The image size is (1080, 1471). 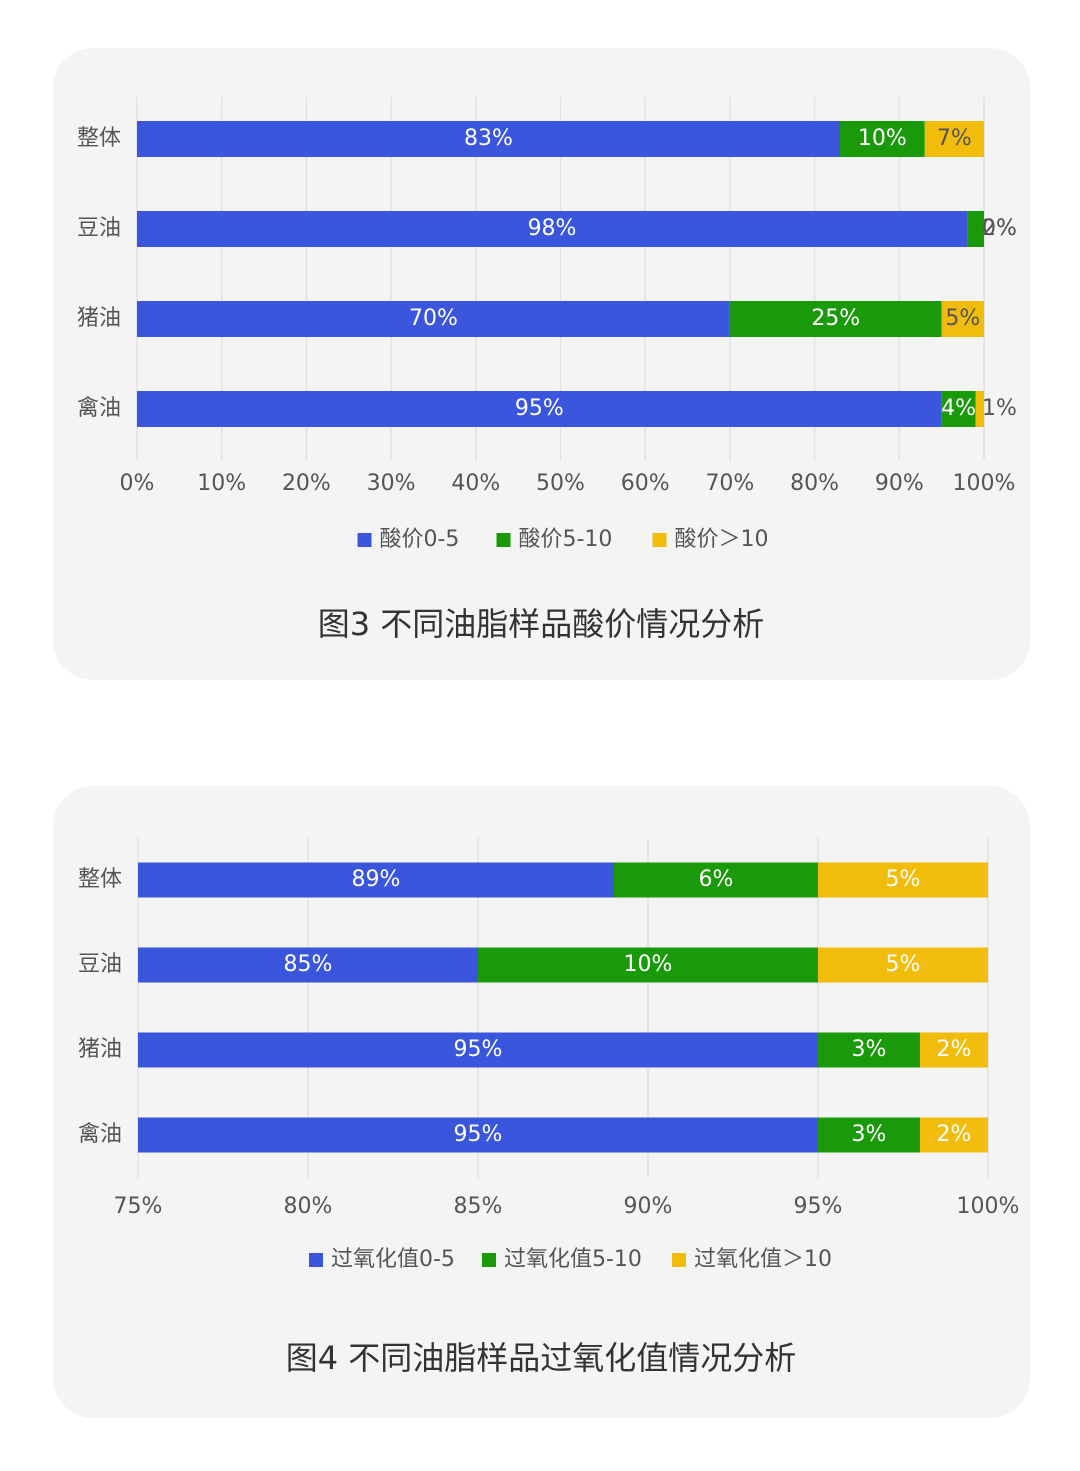 I want to click on x-tick-label: 60%, so click(x=645, y=483).